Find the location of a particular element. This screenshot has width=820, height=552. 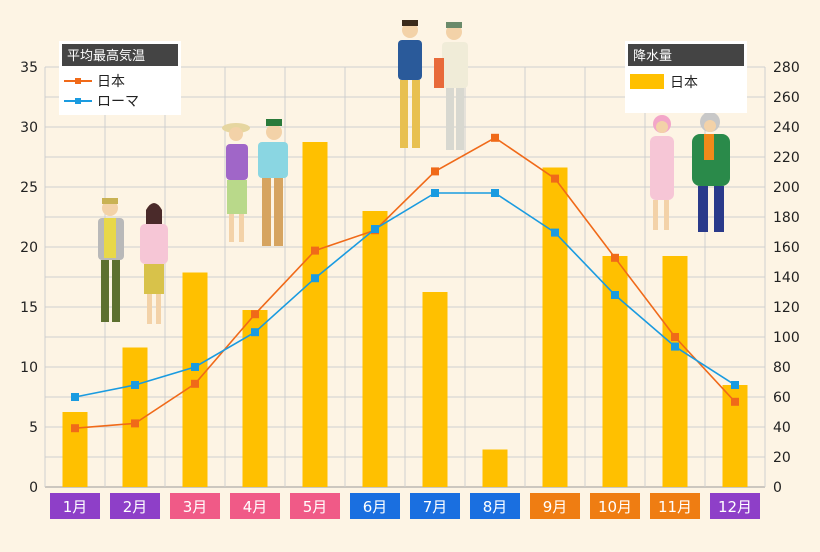

left-tick-label: 25 is located at coordinates (29, 188).